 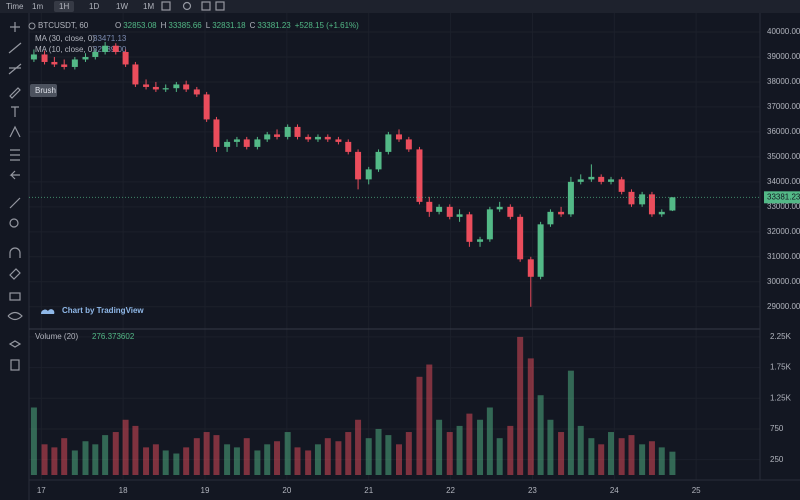 I want to click on time-button: Time, so click(x=15, y=6).